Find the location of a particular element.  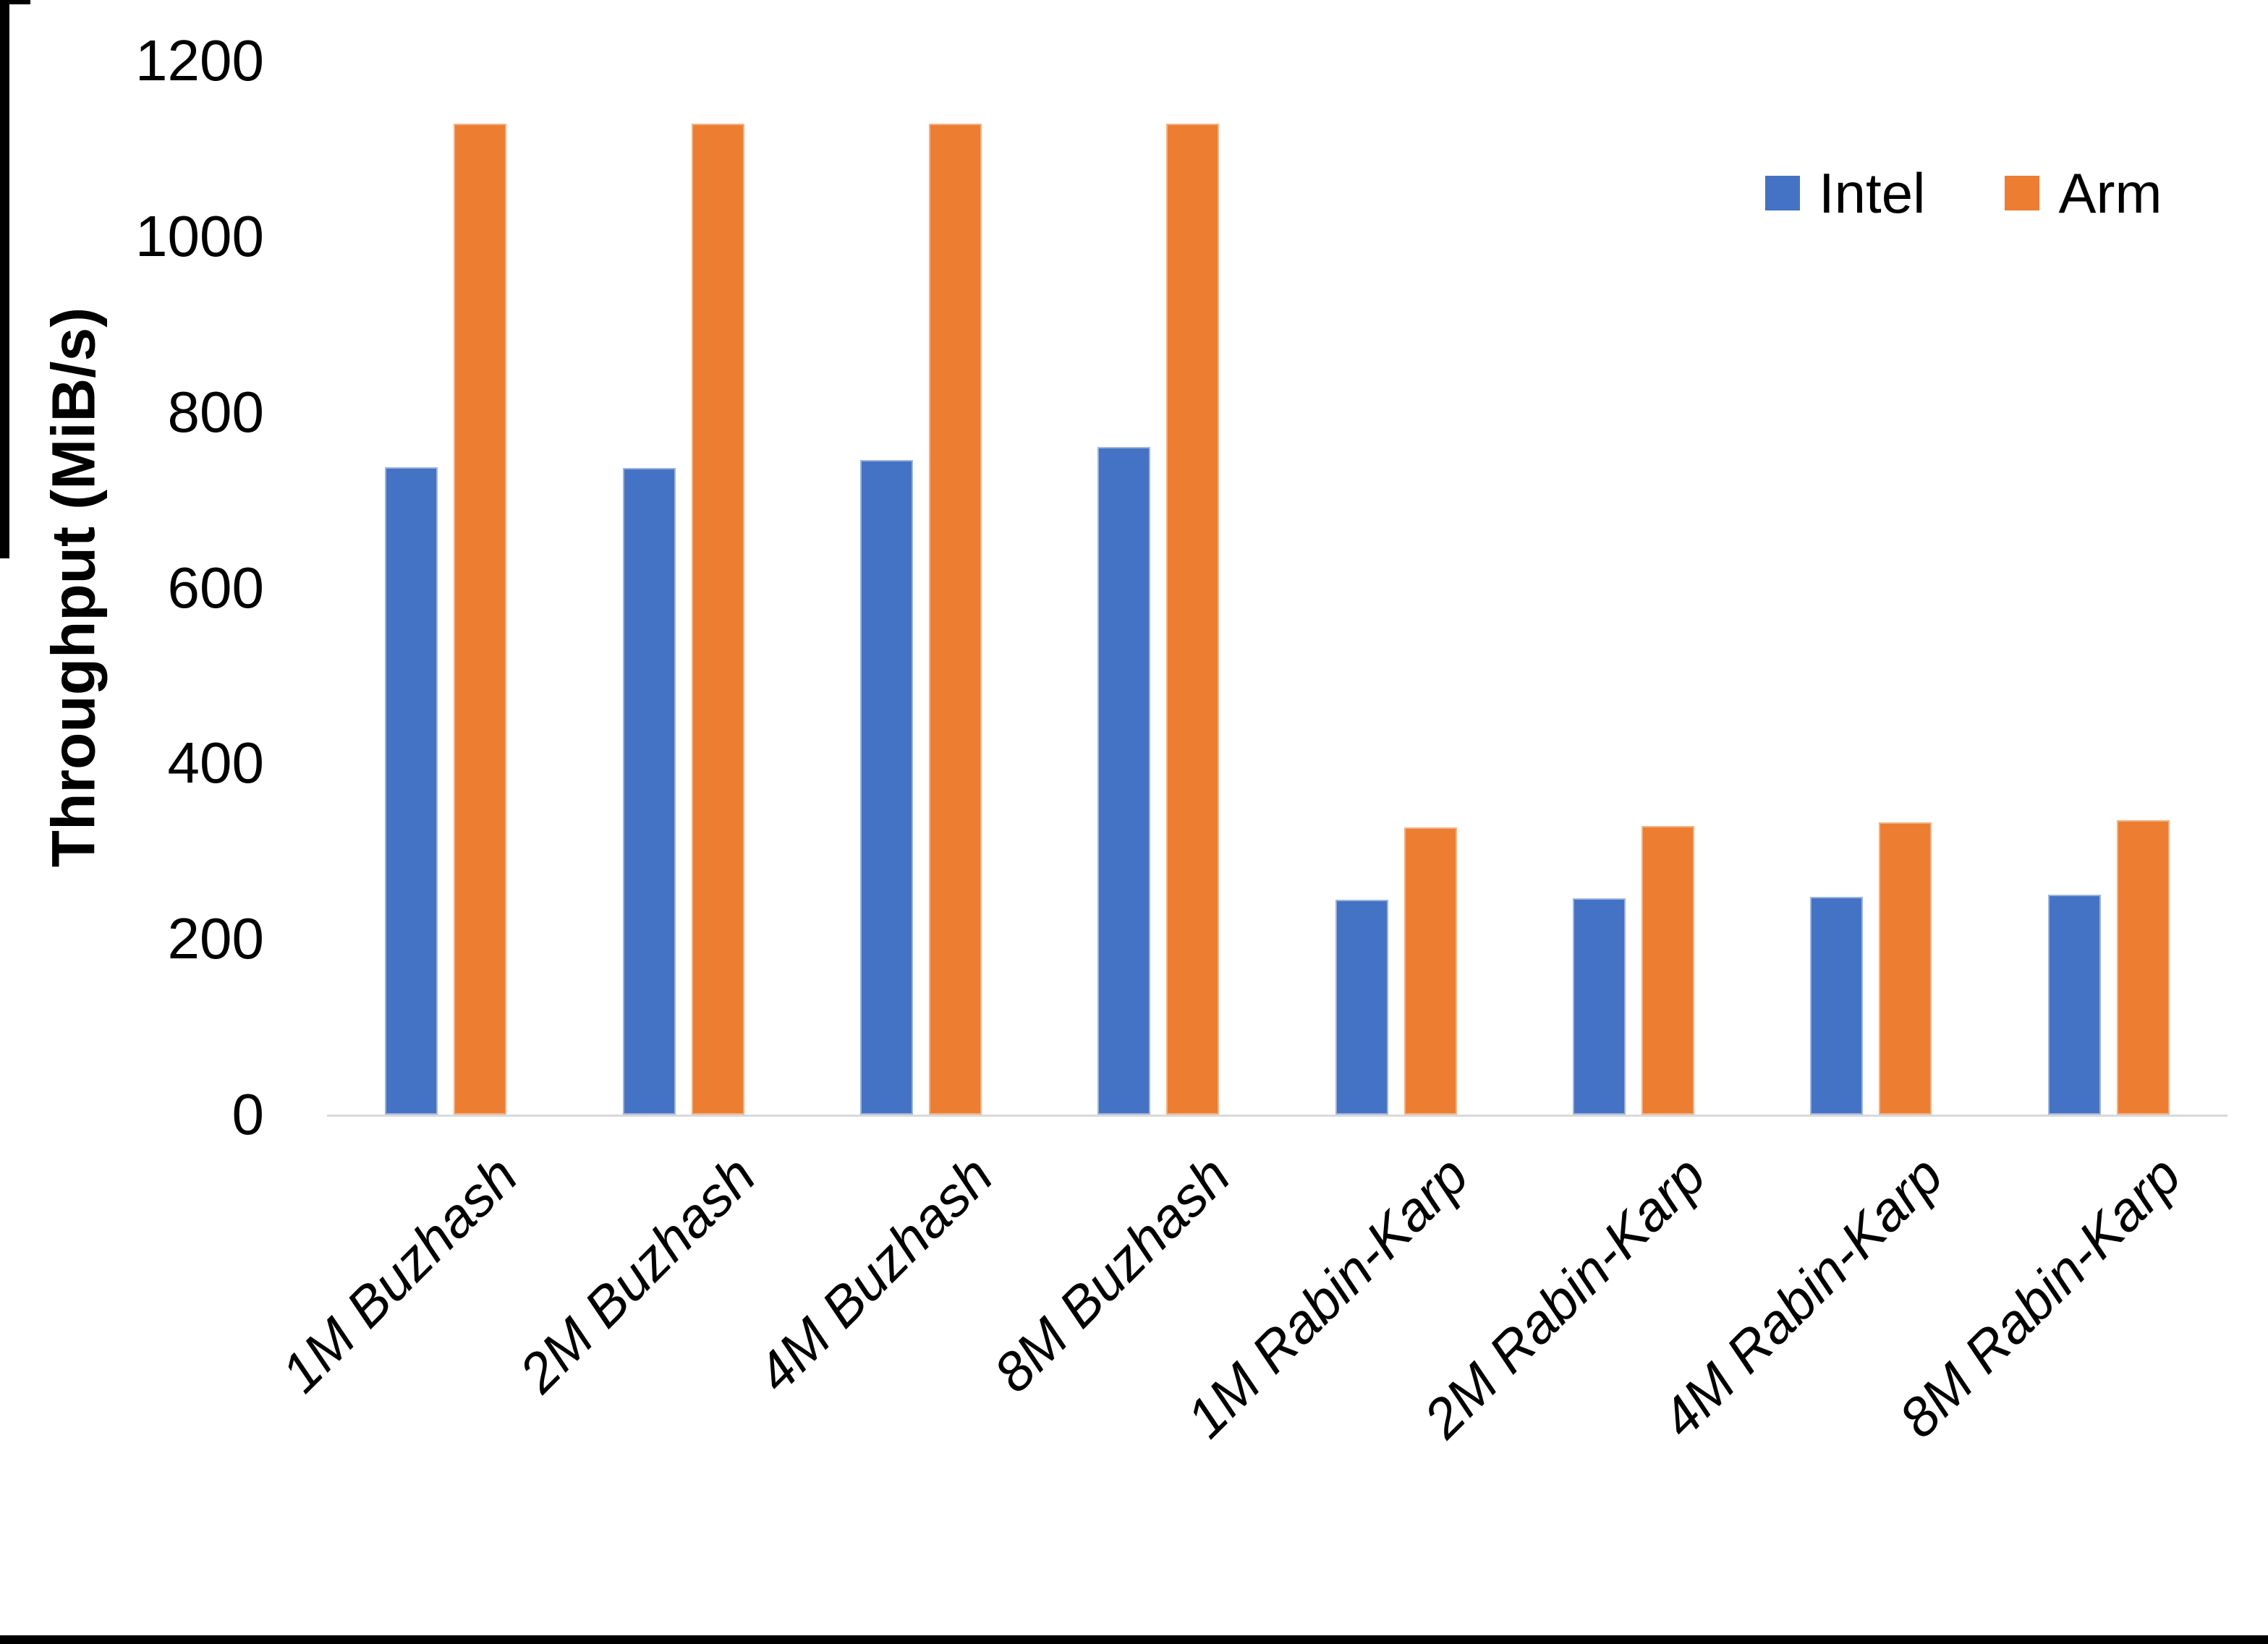

bar-intel-8m-rabin-karp is located at coordinates (2074, 1005).